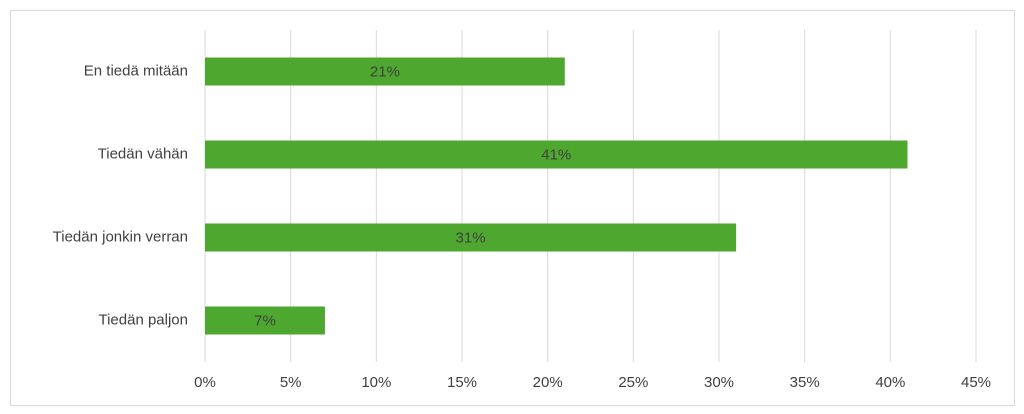 This screenshot has height=414, width=1024. Describe the element at coordinates (376, 382) in the screenshot. I see `x-tick-label: 10%` at that location.